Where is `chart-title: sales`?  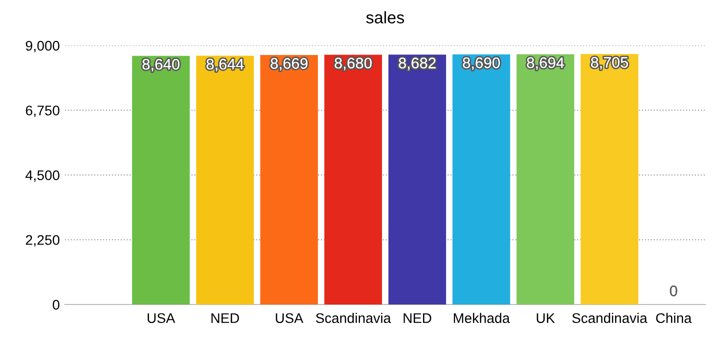
chart-title: sales is located at coordinates (385, 17).